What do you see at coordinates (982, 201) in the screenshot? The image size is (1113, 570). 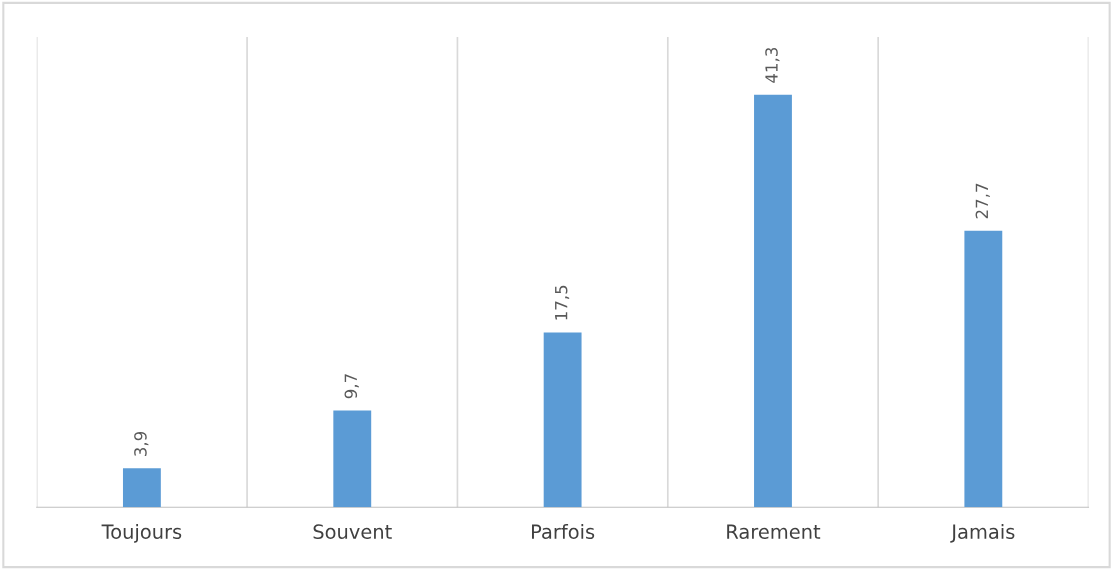 I see `data-label: 27,7` at bounding box center [982, 201].